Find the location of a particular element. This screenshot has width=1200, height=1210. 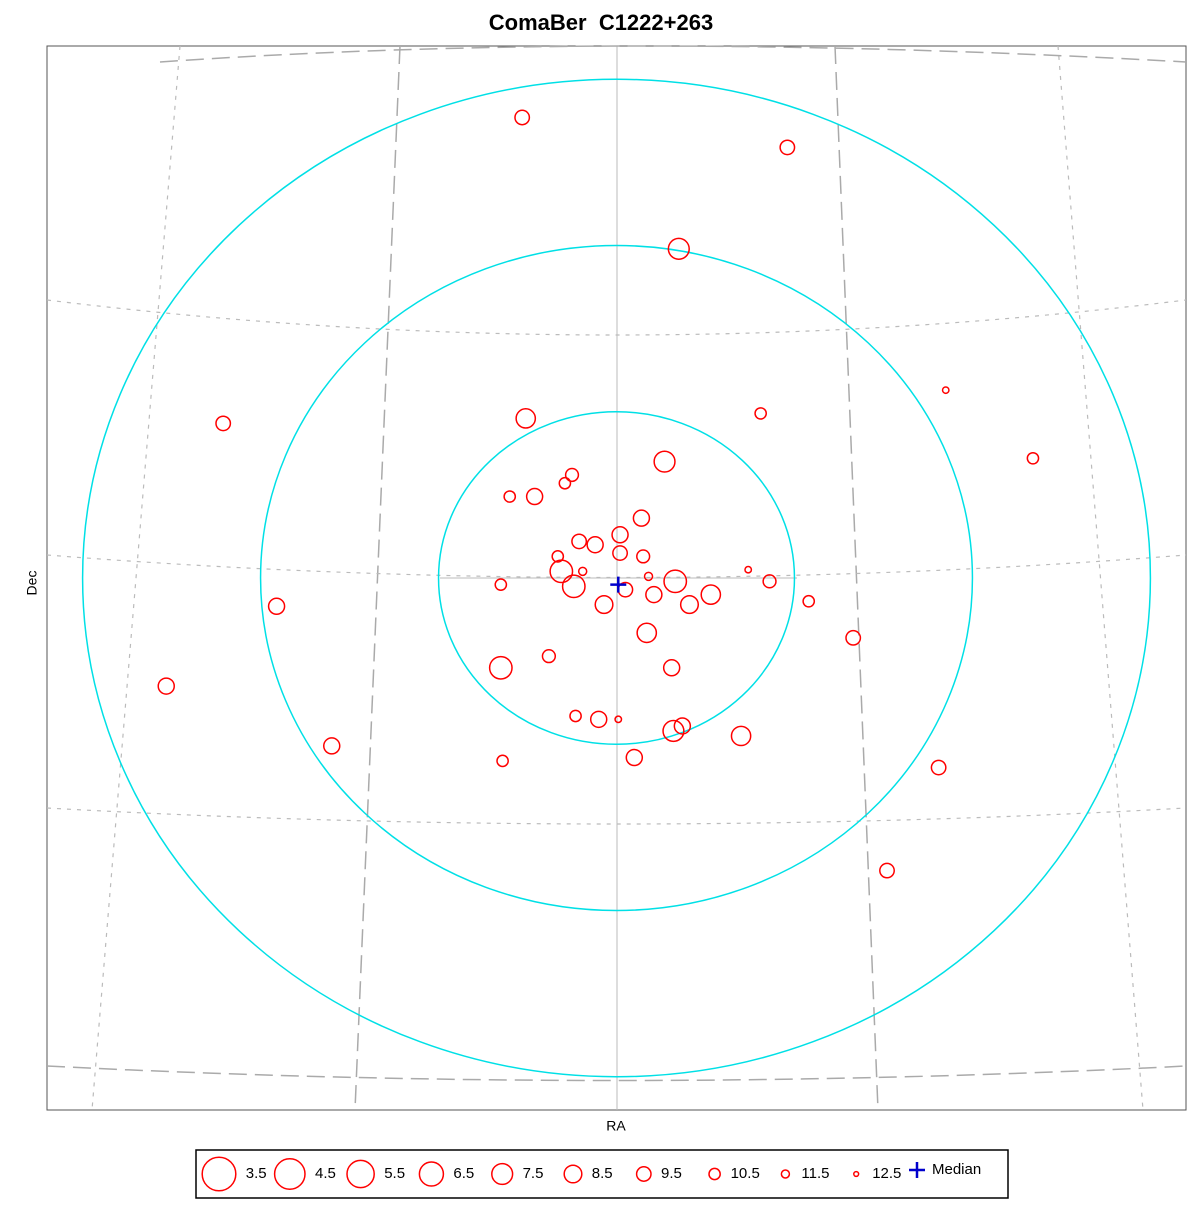

legend-label: 3.5 is located at coordinates (256, 1173).